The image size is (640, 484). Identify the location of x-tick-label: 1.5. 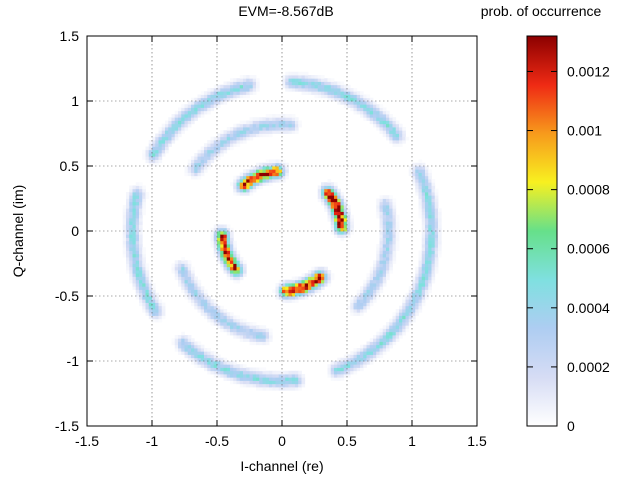
(477, 441).